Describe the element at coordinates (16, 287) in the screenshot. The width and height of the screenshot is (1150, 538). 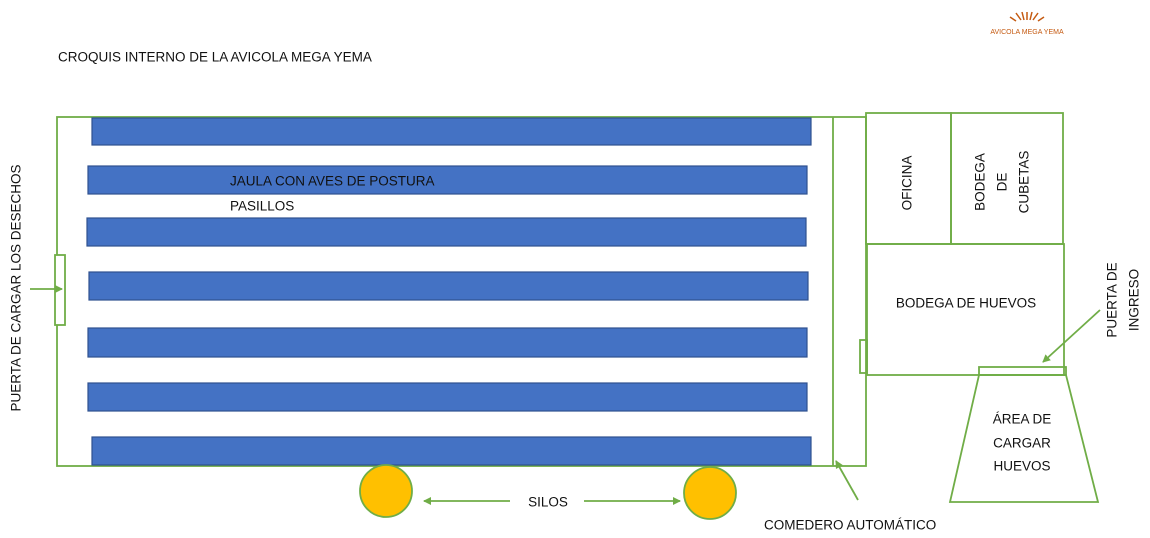
I see `waste-door-label: PUERTA DE CARGAR LOS DESECHOS` at that location.